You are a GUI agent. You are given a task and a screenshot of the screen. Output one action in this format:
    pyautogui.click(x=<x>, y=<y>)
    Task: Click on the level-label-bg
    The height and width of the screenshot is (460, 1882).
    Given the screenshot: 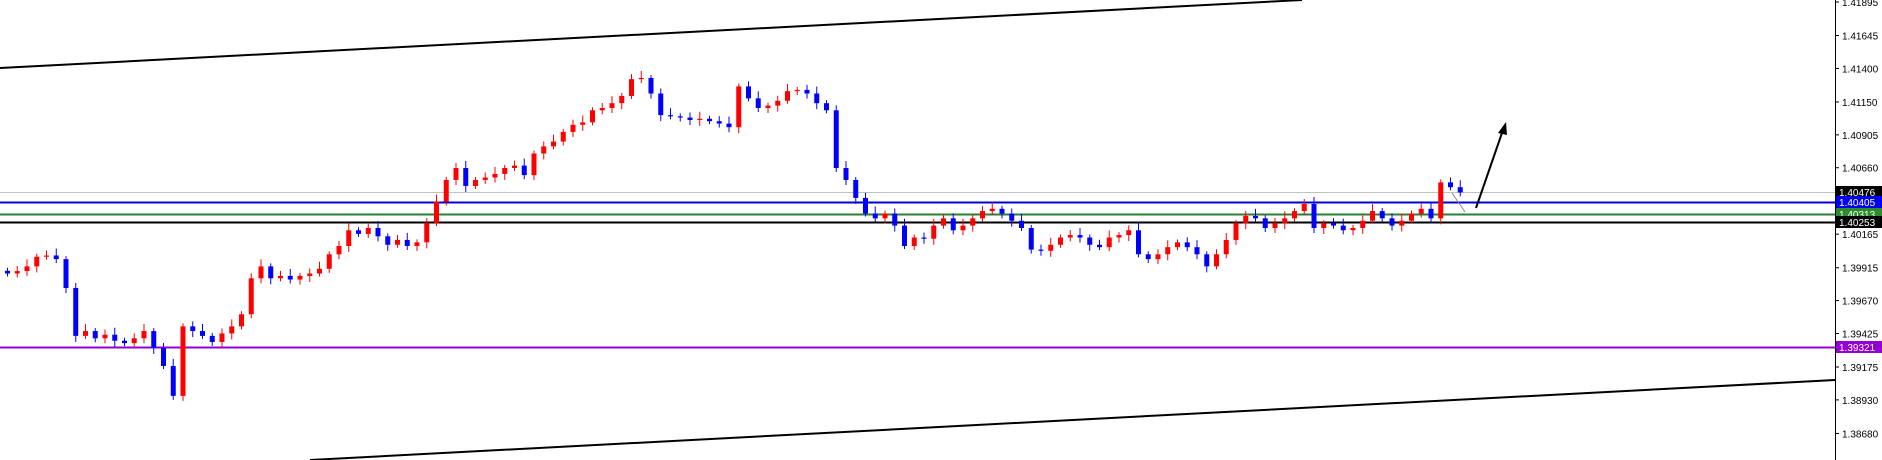 What is the action you would take?
    pyautogui.click(x=1859, y=202)
    